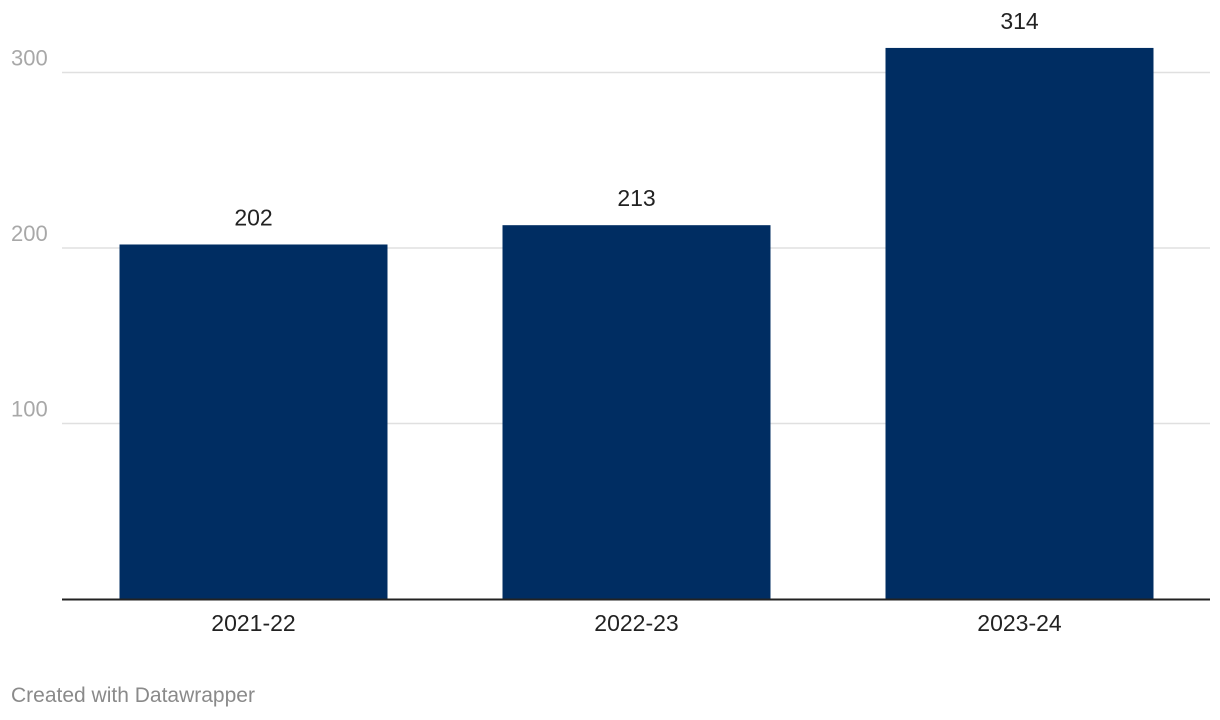 This screenshot has height=720, width=1220. I want to click on datawrapper-credit: Created with Datawrapper, so click(133, 695).